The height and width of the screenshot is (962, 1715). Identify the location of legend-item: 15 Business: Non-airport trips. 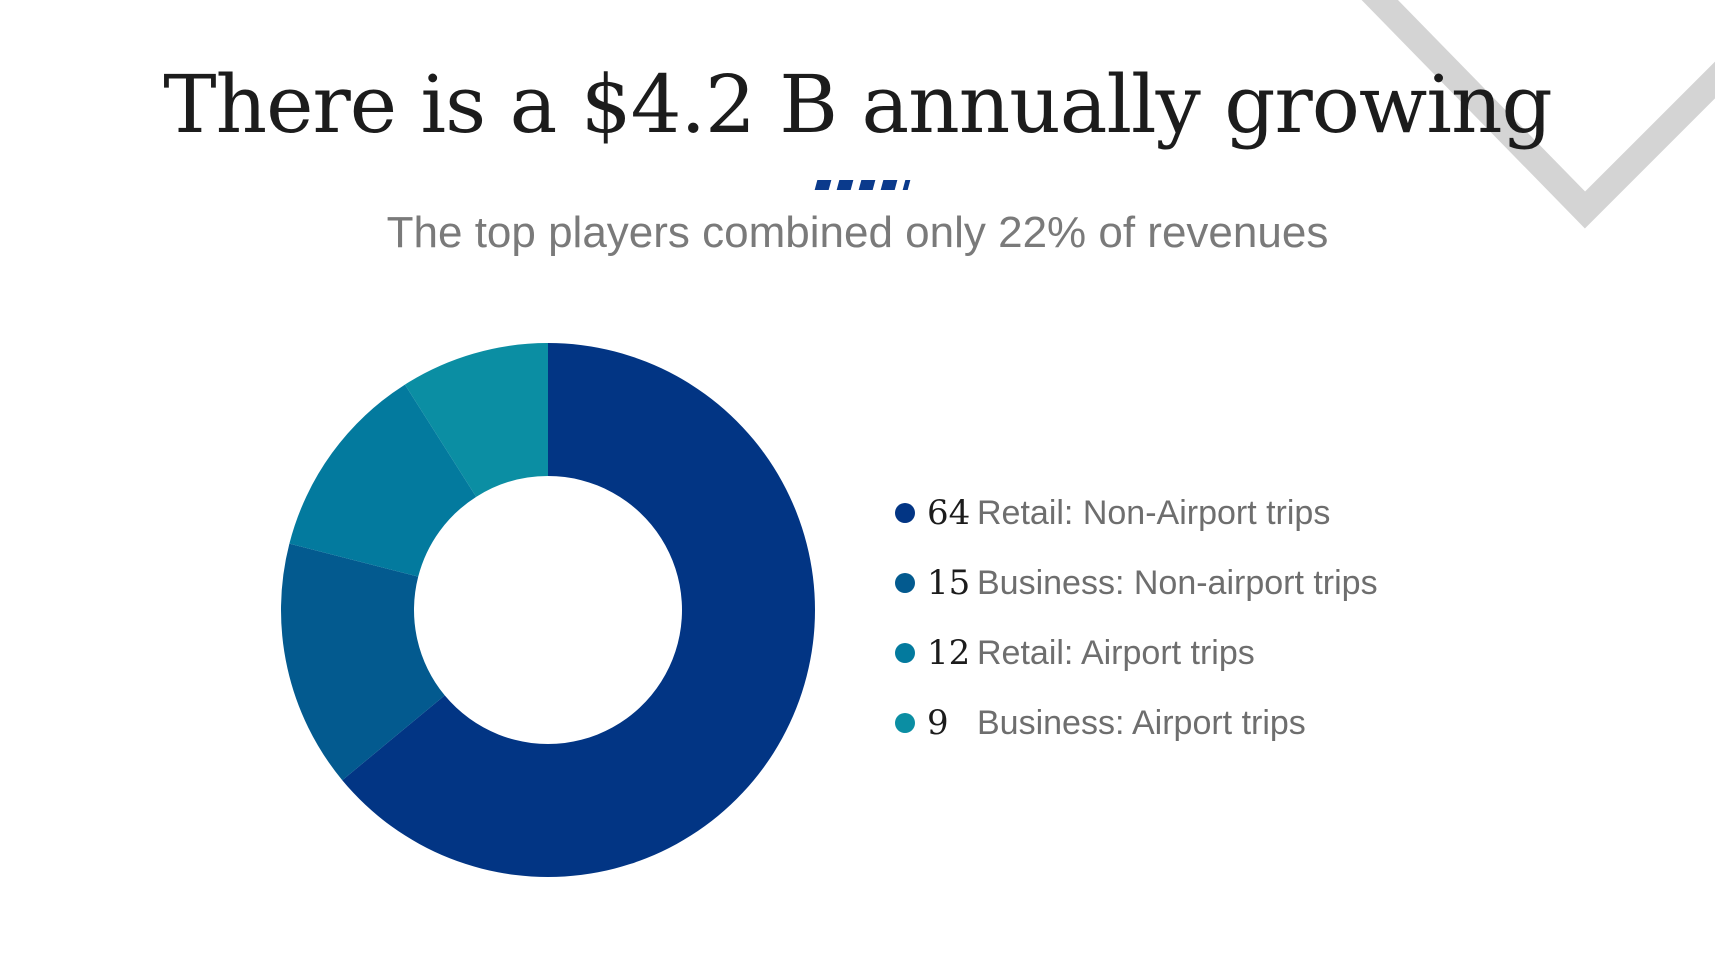
(1136, 583).